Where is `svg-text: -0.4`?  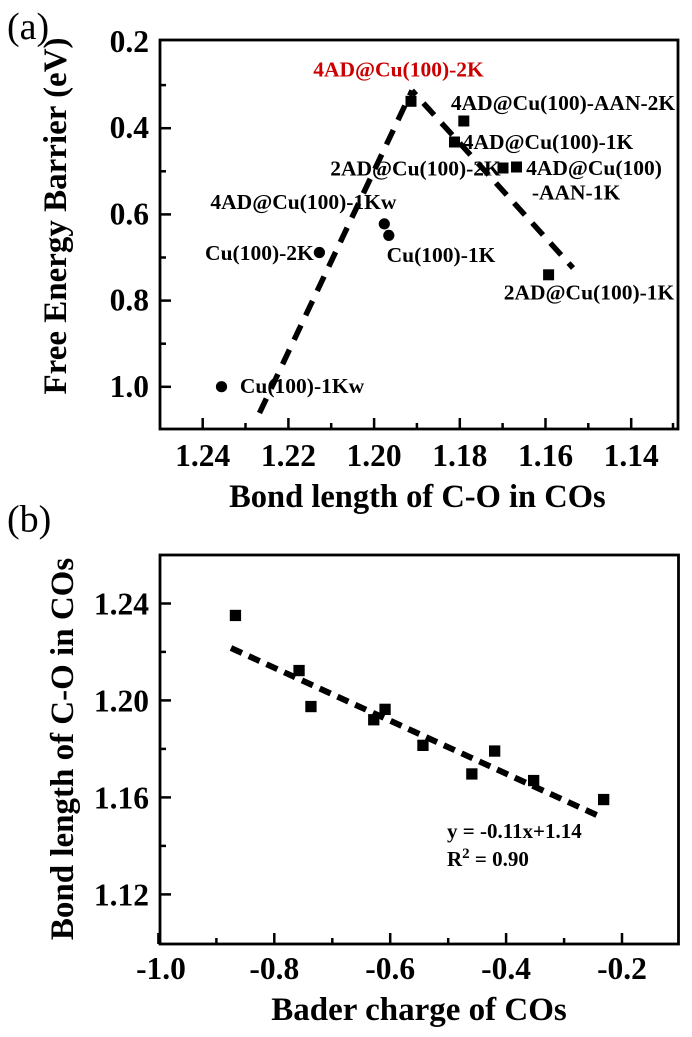
svg-text: -0.4 is located at coordinates (506, 968).